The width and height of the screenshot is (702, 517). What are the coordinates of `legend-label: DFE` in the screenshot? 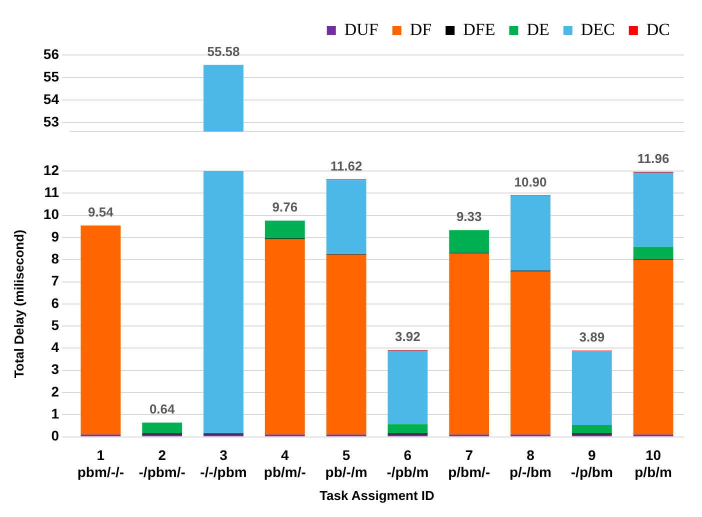 It's located at (479, 29).